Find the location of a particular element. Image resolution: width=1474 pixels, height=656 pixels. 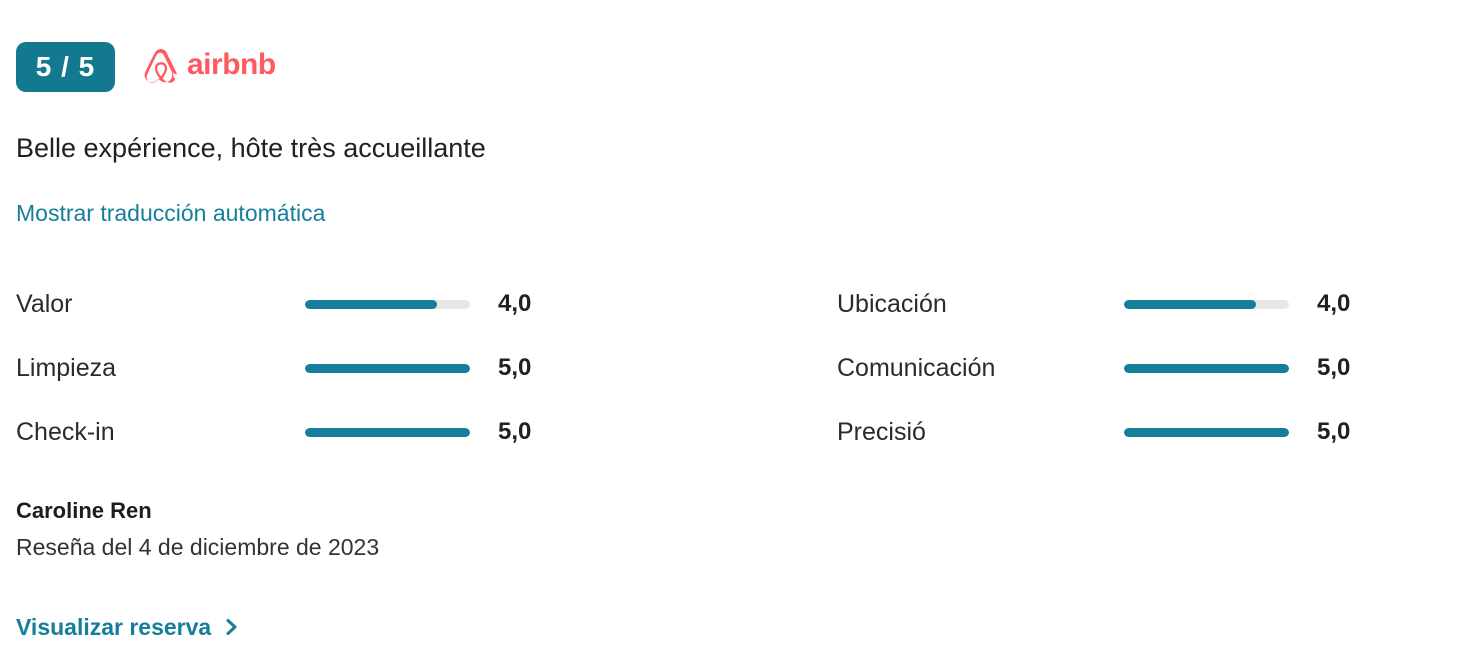

airbnb-belo-icon is located at coordinates (161, 66).